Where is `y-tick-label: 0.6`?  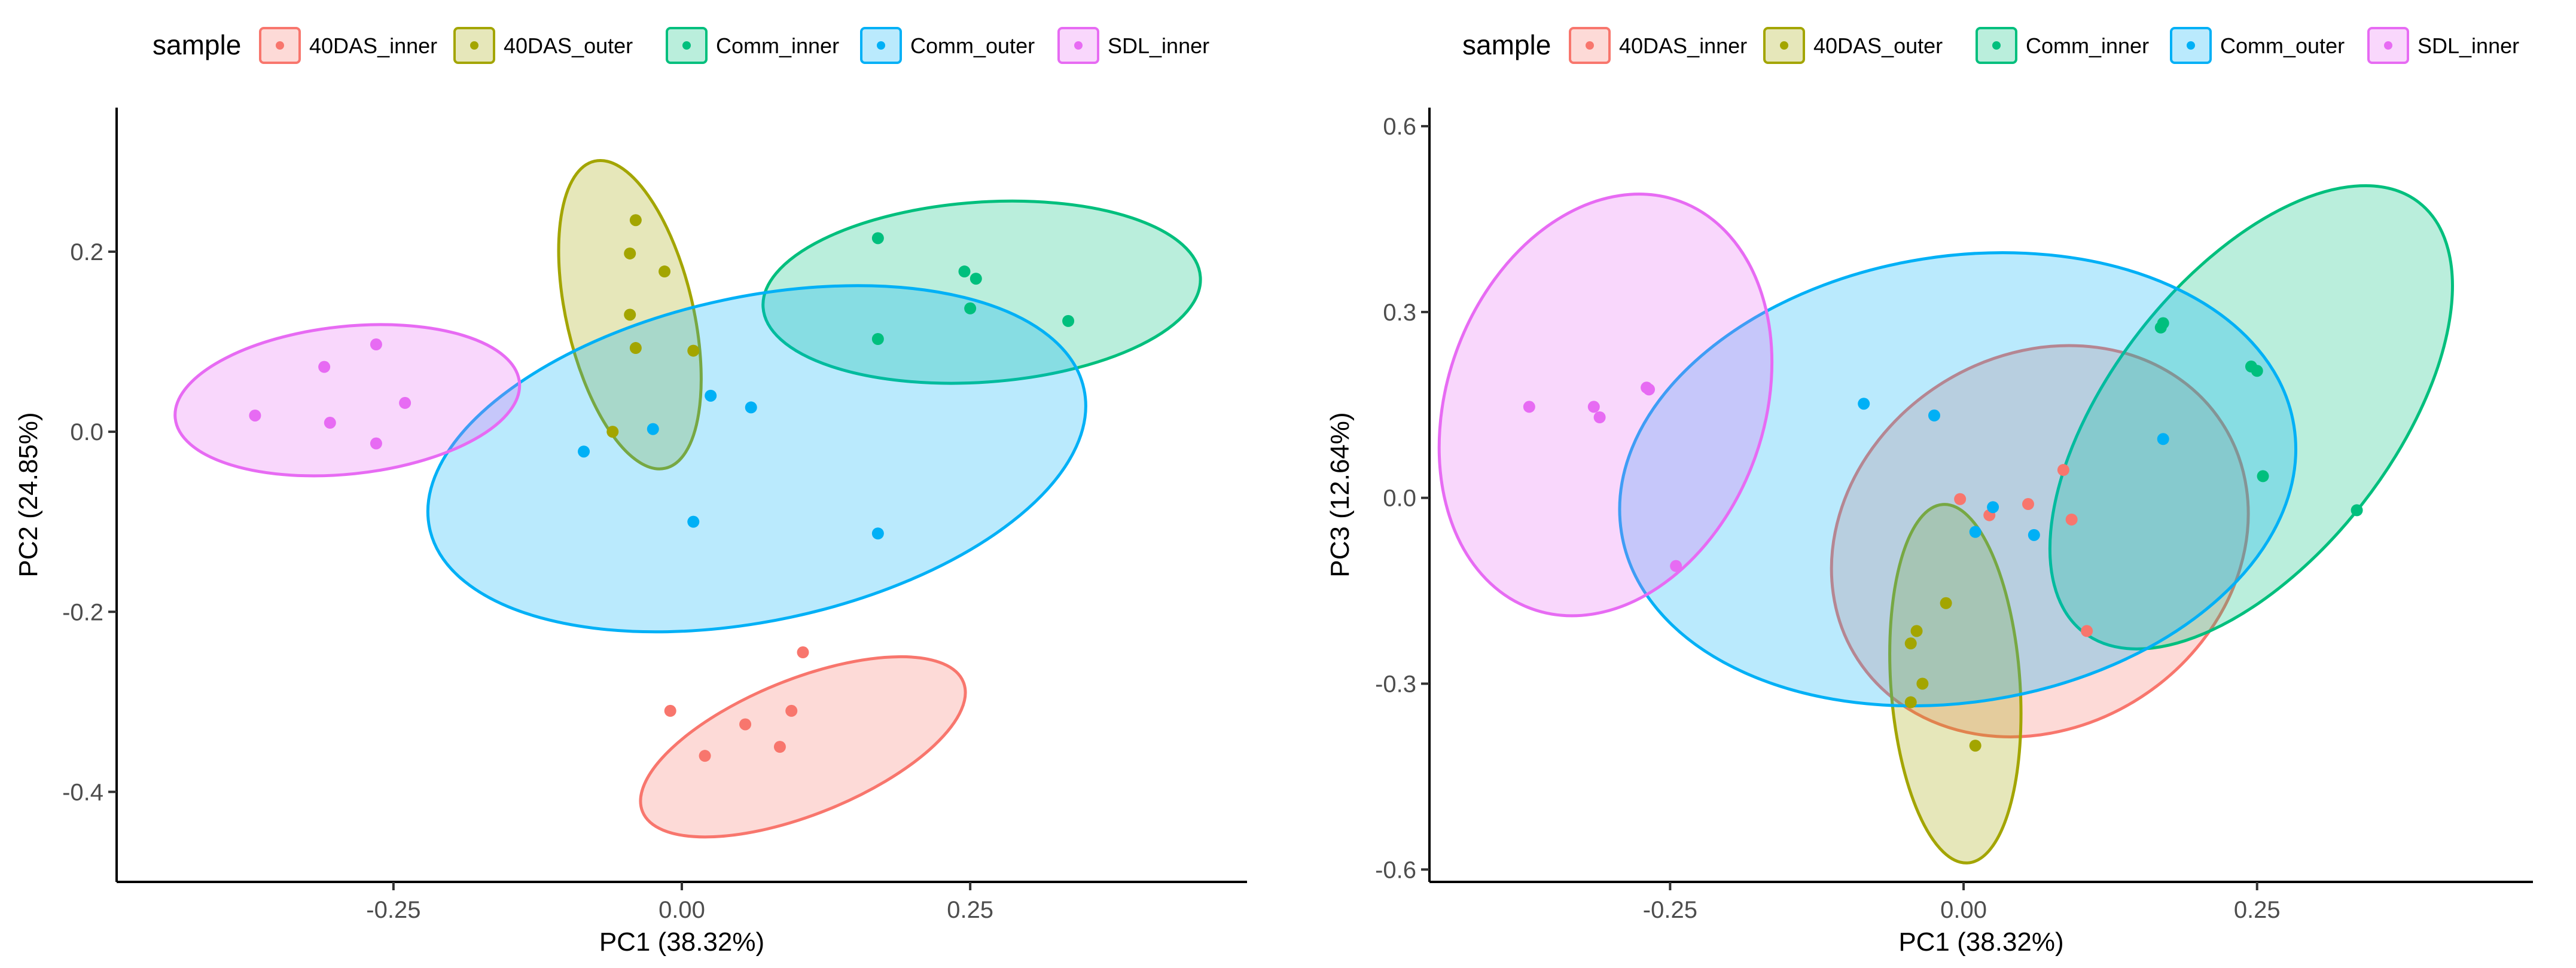 y-tick-label: 0.6 is located at coordinates (1400, 127).